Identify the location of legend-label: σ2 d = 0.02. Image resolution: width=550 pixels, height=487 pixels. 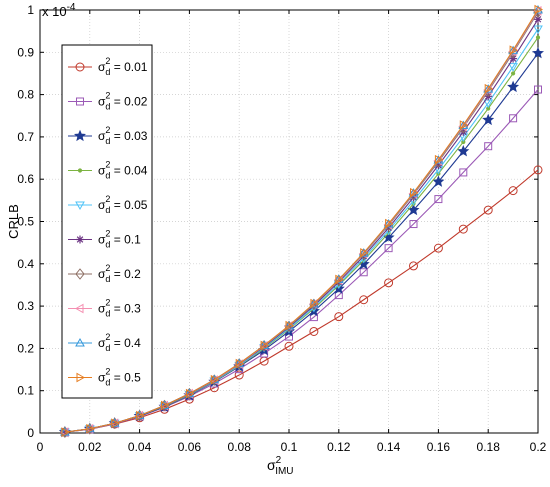
(123, 101).